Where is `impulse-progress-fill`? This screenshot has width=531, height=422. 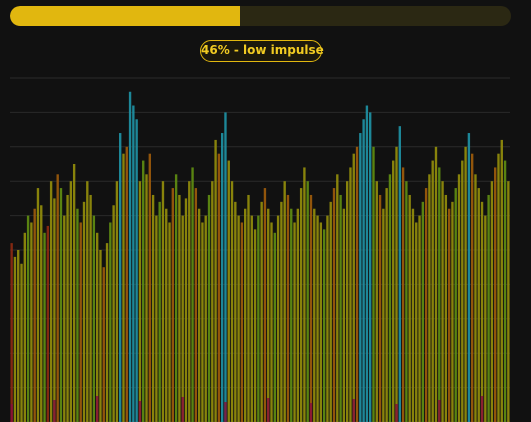 impulse-progress-fill is located at coordinates (125, 16).